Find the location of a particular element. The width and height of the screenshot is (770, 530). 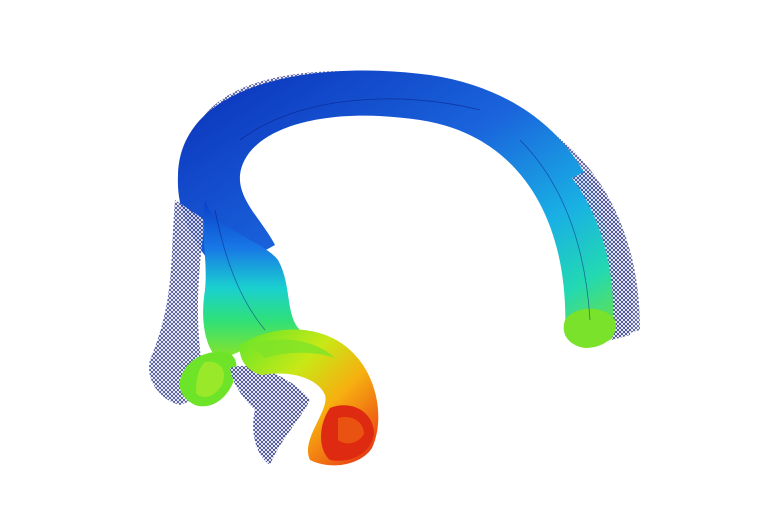

mesh-right-flank is located at coordinates (602, 255).